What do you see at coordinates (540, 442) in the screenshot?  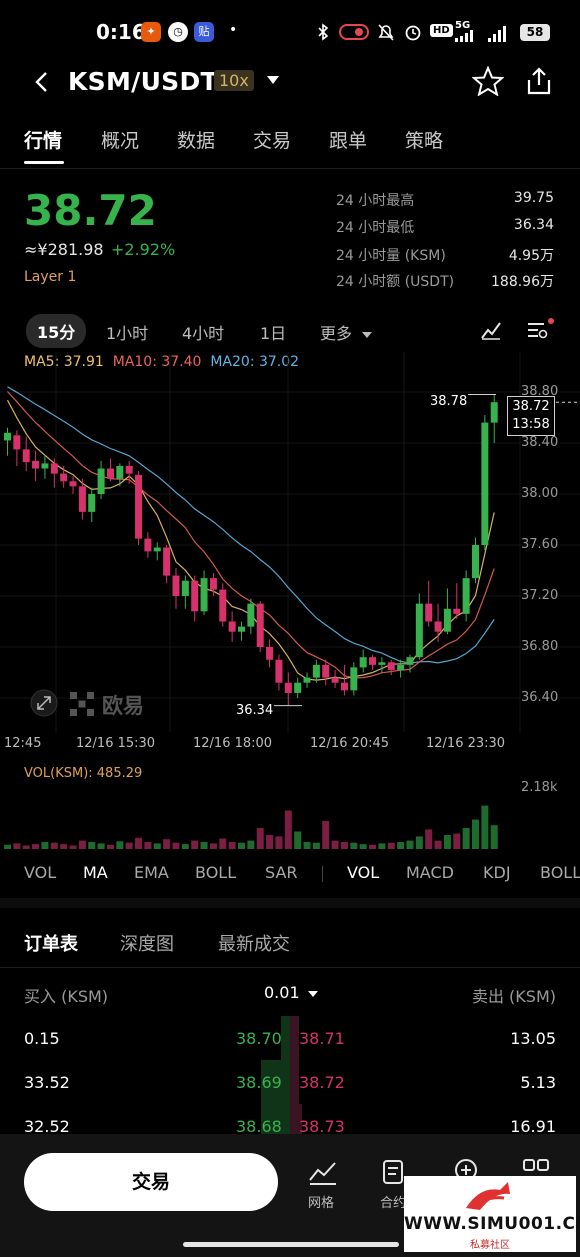 I see `y-tick-2: 38.40` at bounding box center [540, 442].